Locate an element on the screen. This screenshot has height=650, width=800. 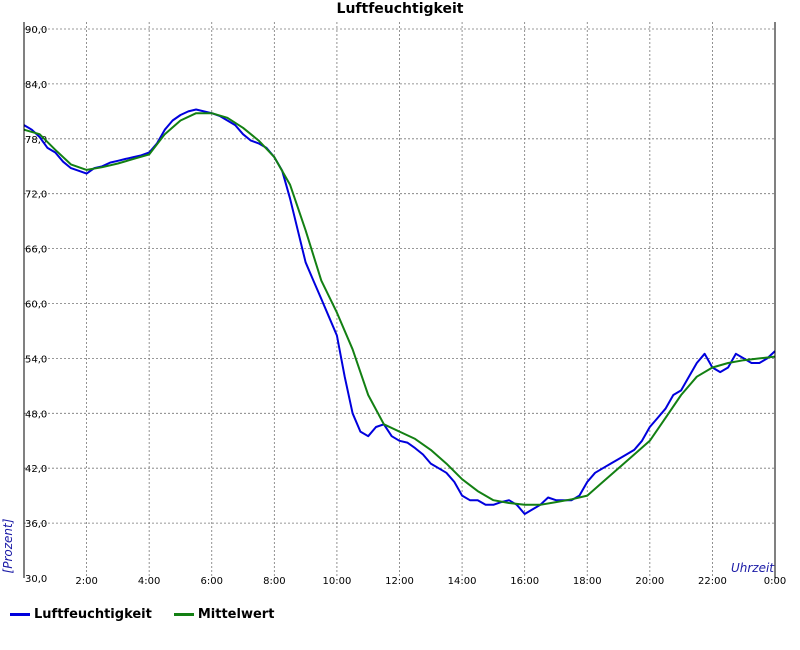
y-tick-label: 78,0 is located at coordinates (36, 140).